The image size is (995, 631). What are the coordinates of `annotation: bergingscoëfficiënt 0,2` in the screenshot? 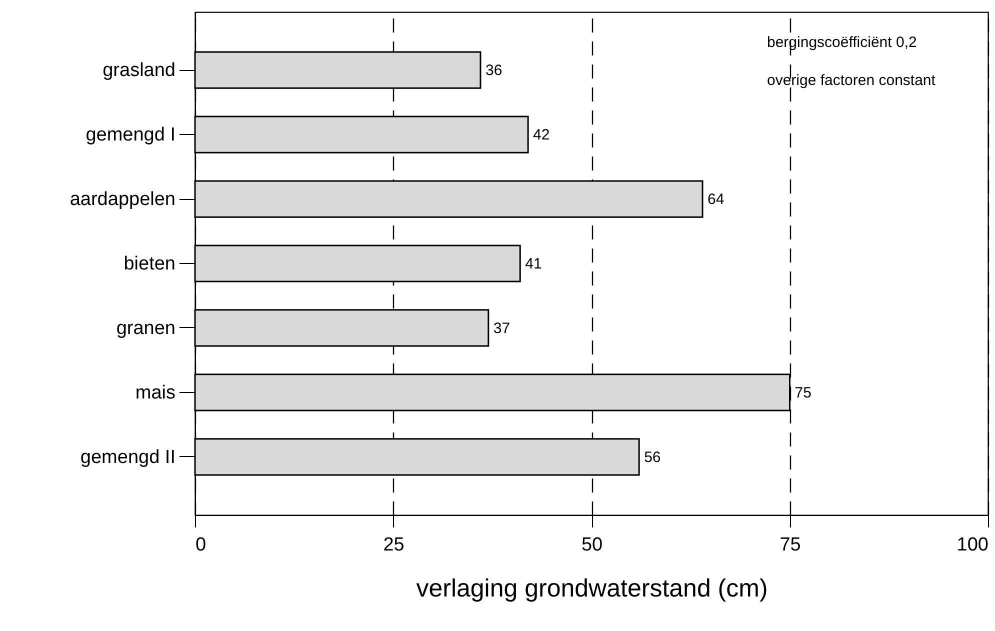 It's located at (842, 42).